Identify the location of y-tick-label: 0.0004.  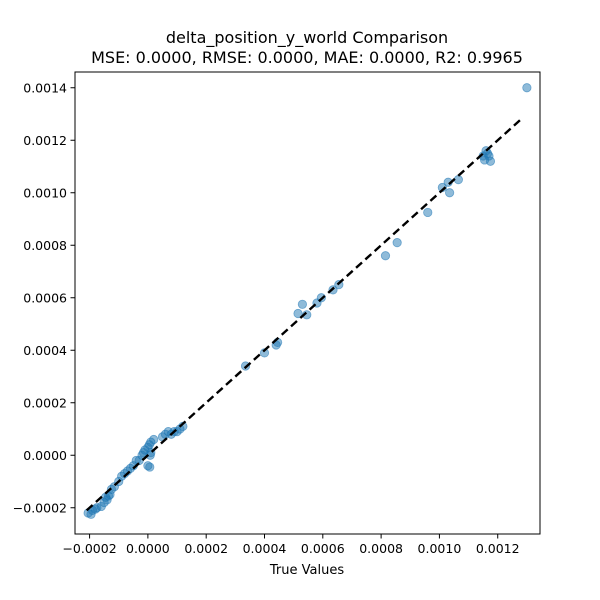
(45, 350).